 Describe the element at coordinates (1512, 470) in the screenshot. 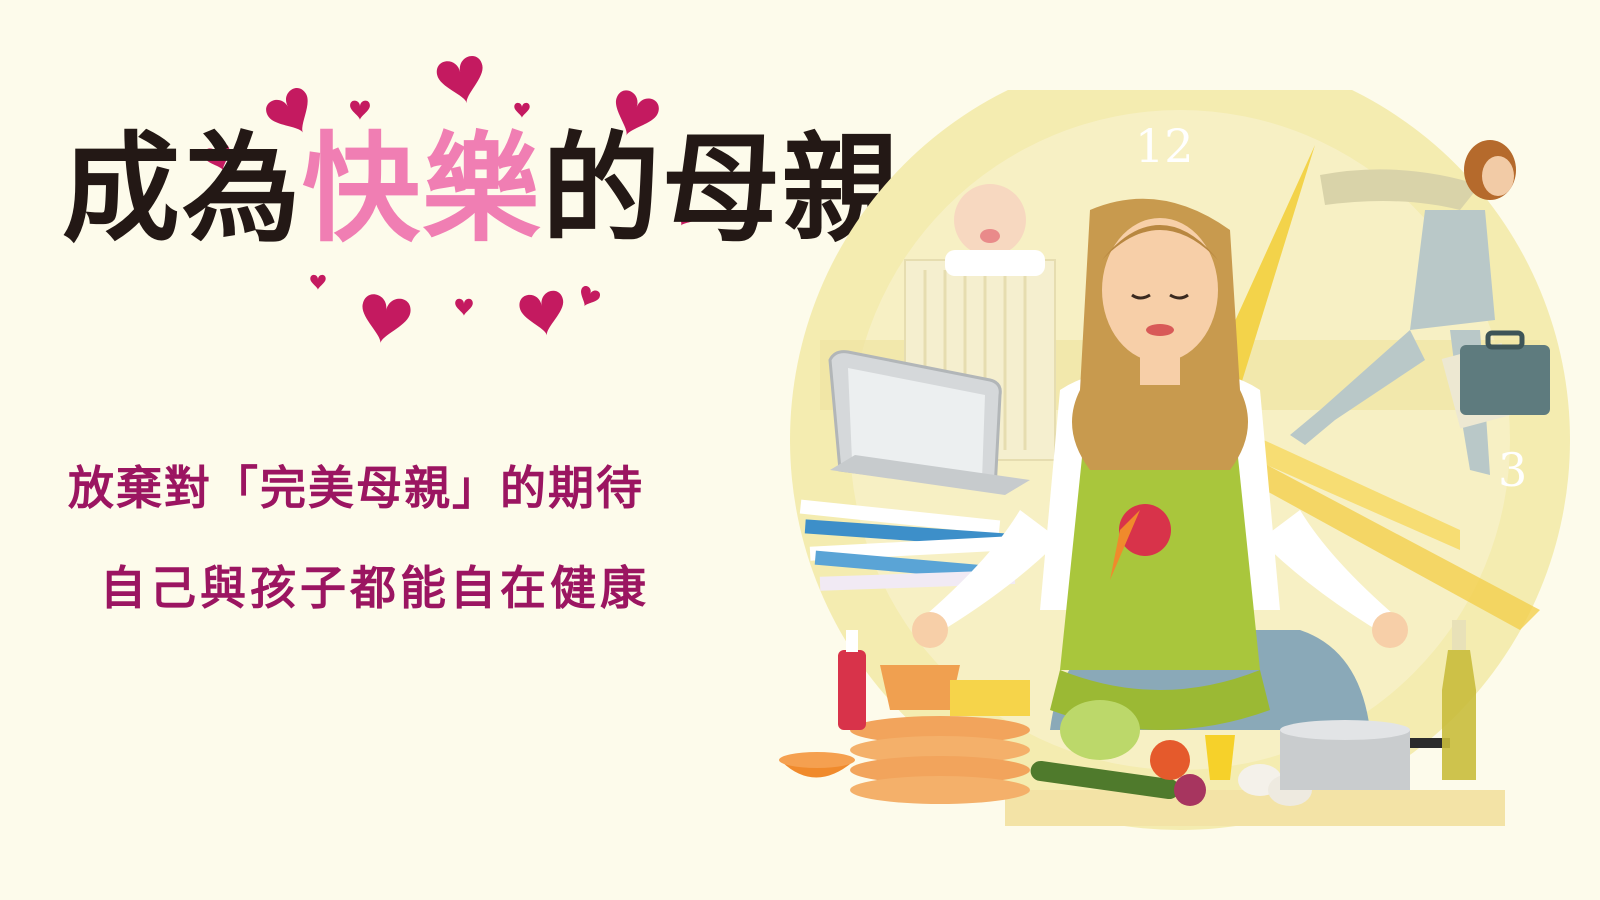

I see `clock-number-3: 3` at that location.